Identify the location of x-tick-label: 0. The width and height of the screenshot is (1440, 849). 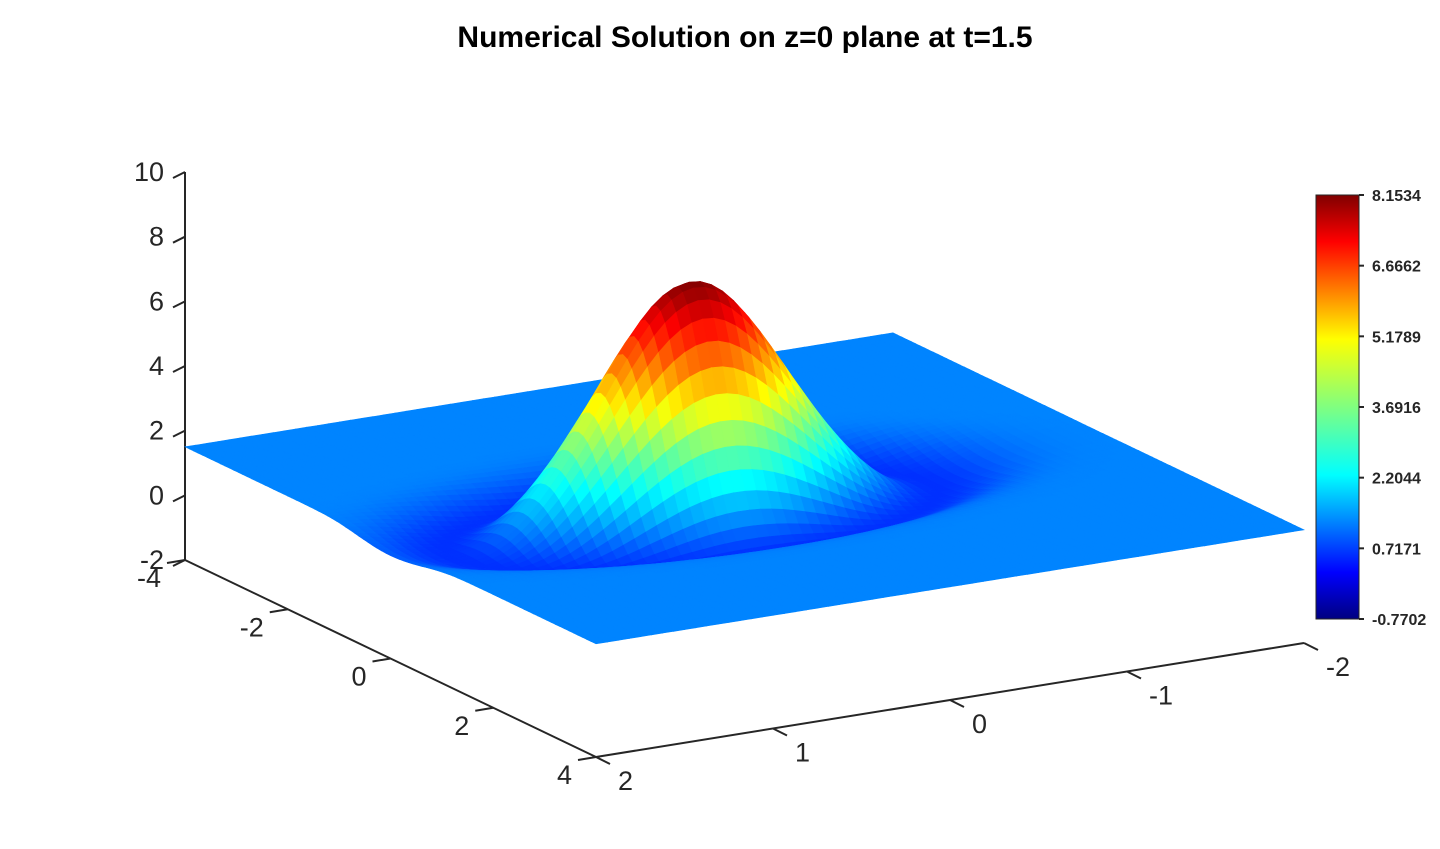
(979, 724).